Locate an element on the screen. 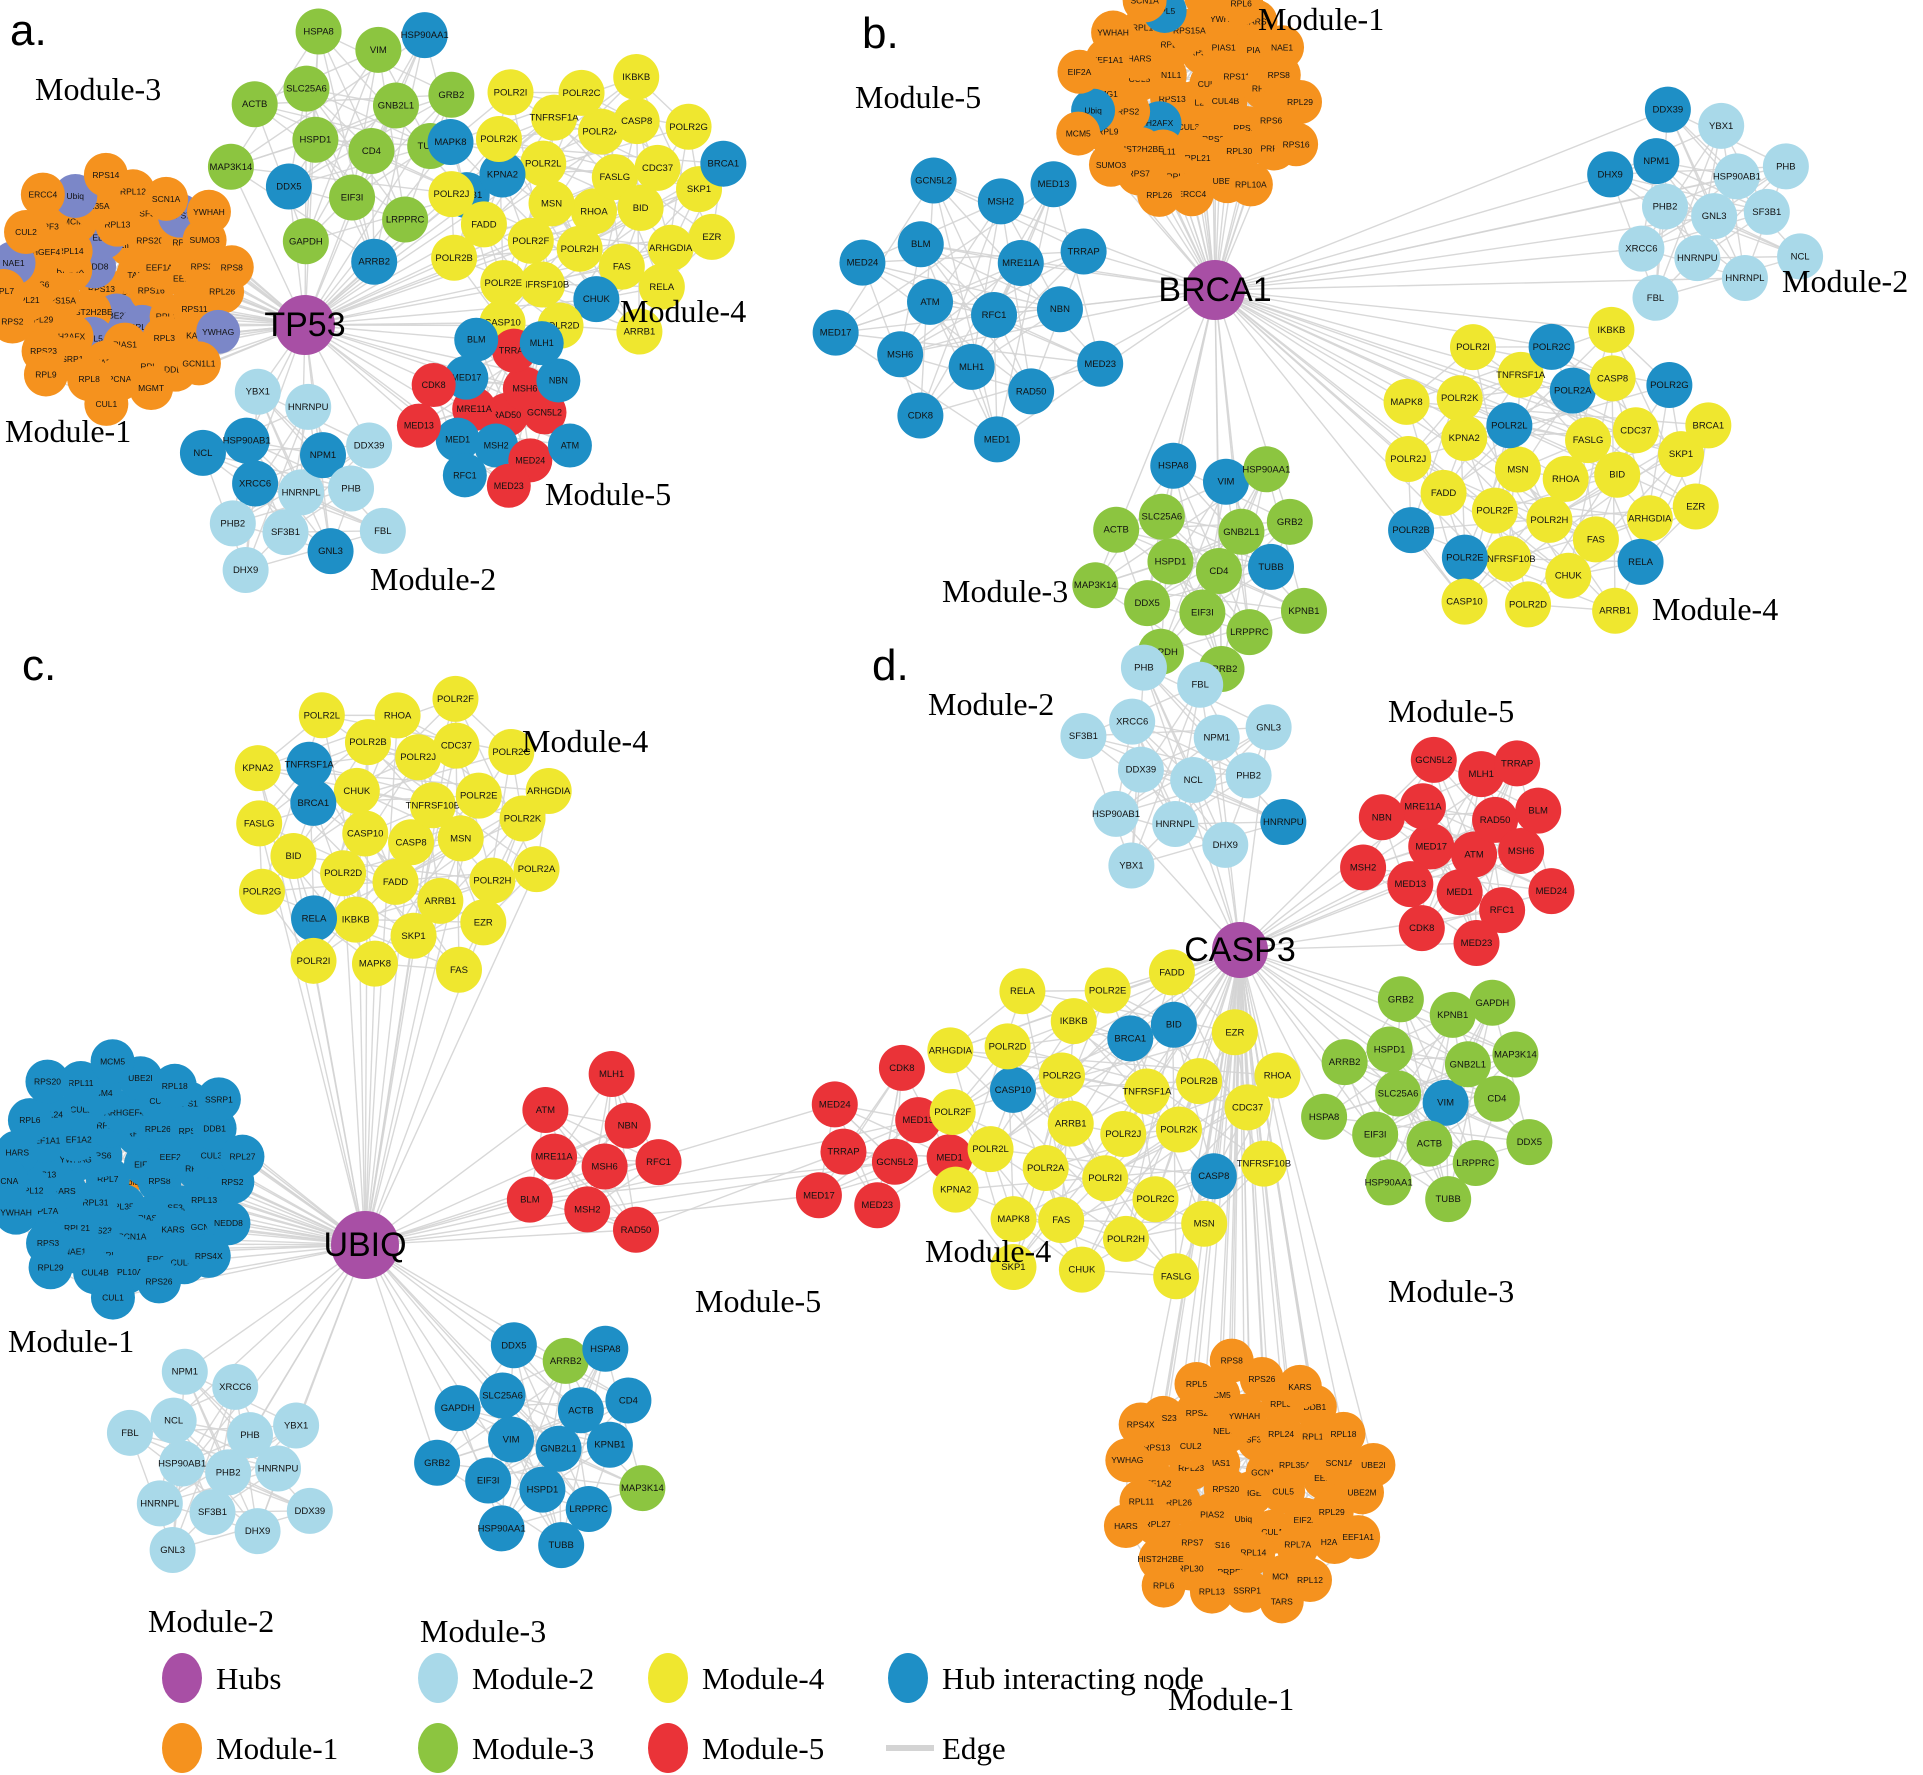 The image size is (1923, 1775). node-SUMO3: SUMO3 is located at coordinates (1110, 164).